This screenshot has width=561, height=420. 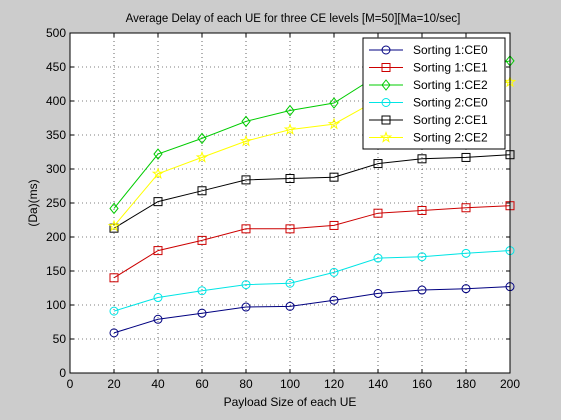 What do you see at coordinates (62, 373) in the screenshot?
I see `y-tick-label: 0` at bounding box center [62, 373].